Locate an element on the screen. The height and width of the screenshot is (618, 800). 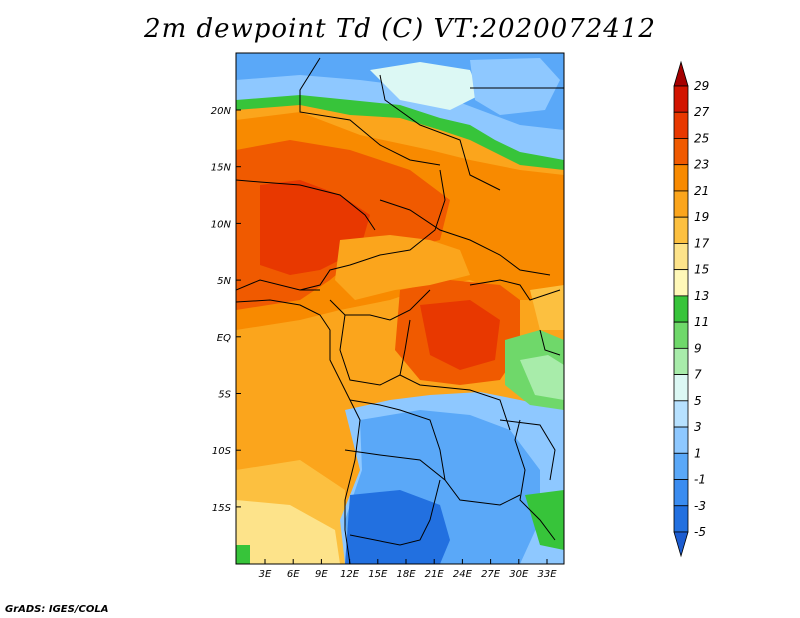
lat-tick-label: 20N is located at coordinates (221, 111).